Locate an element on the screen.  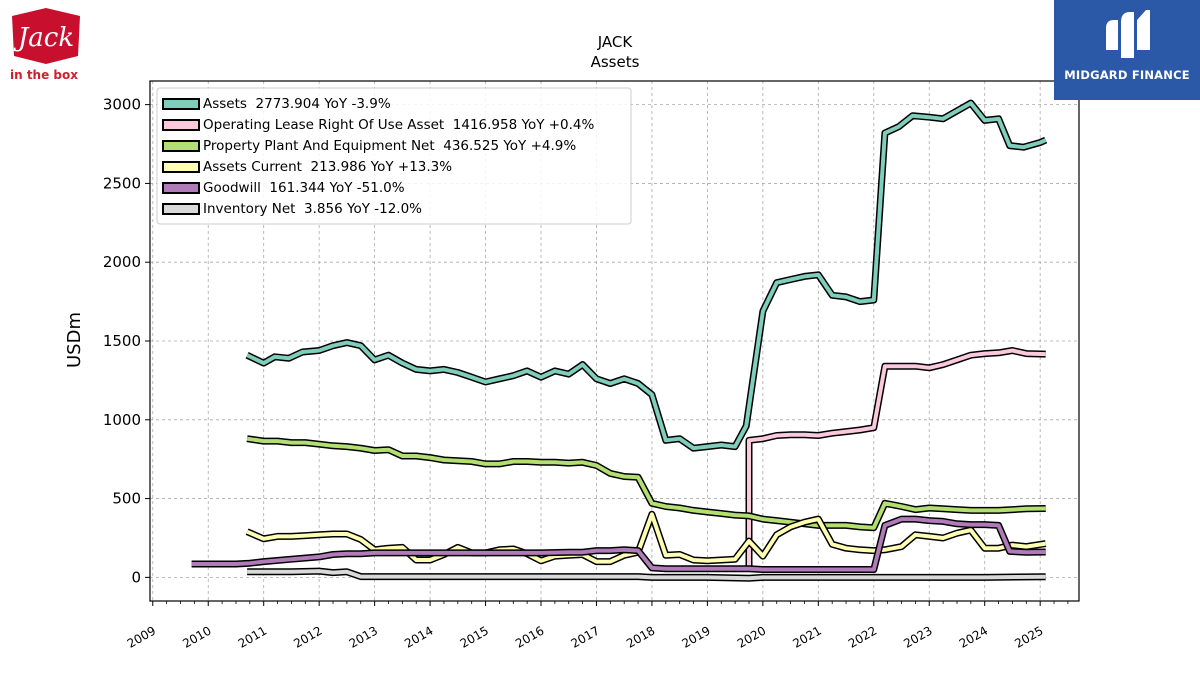
y-tick-label: 1000 is located at coordinates (122, 420).